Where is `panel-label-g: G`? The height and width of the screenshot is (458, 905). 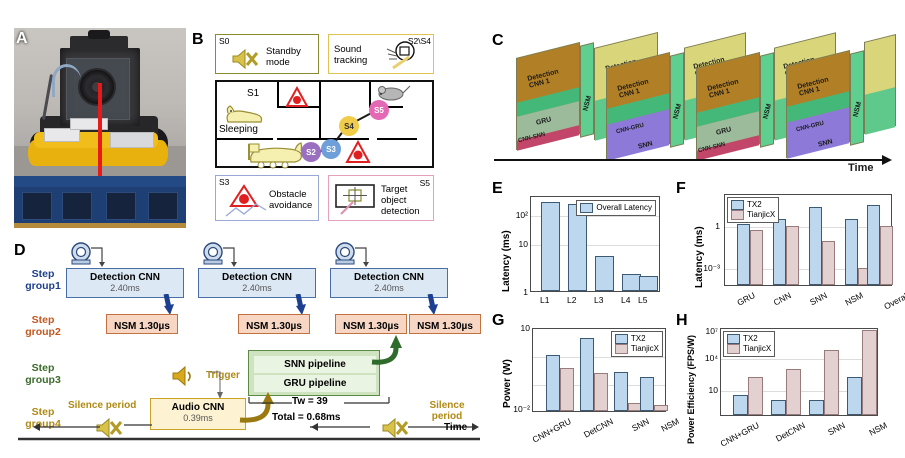 panel-label-g: G is located at coordinates (498, 320).